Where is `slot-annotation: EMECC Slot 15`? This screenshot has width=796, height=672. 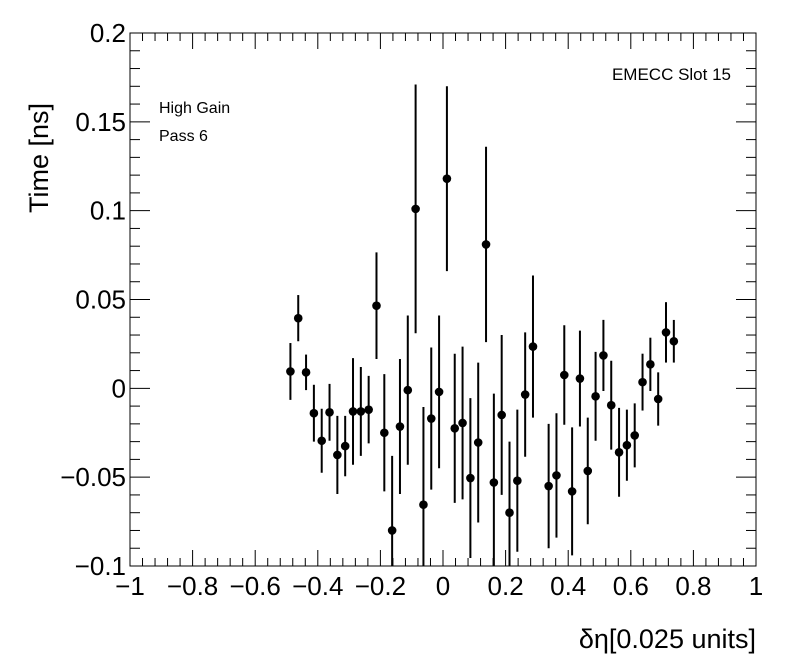 slot-annotation: EMECC Slot 15 is located at coordinates (671, 74).